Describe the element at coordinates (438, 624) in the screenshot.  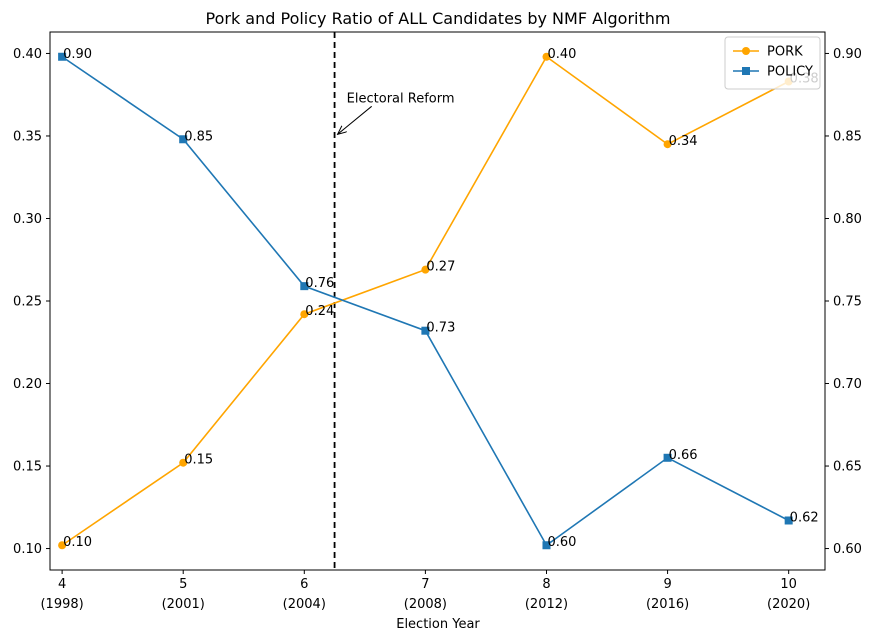
I see `x-axis-label: Election Year` at that location.